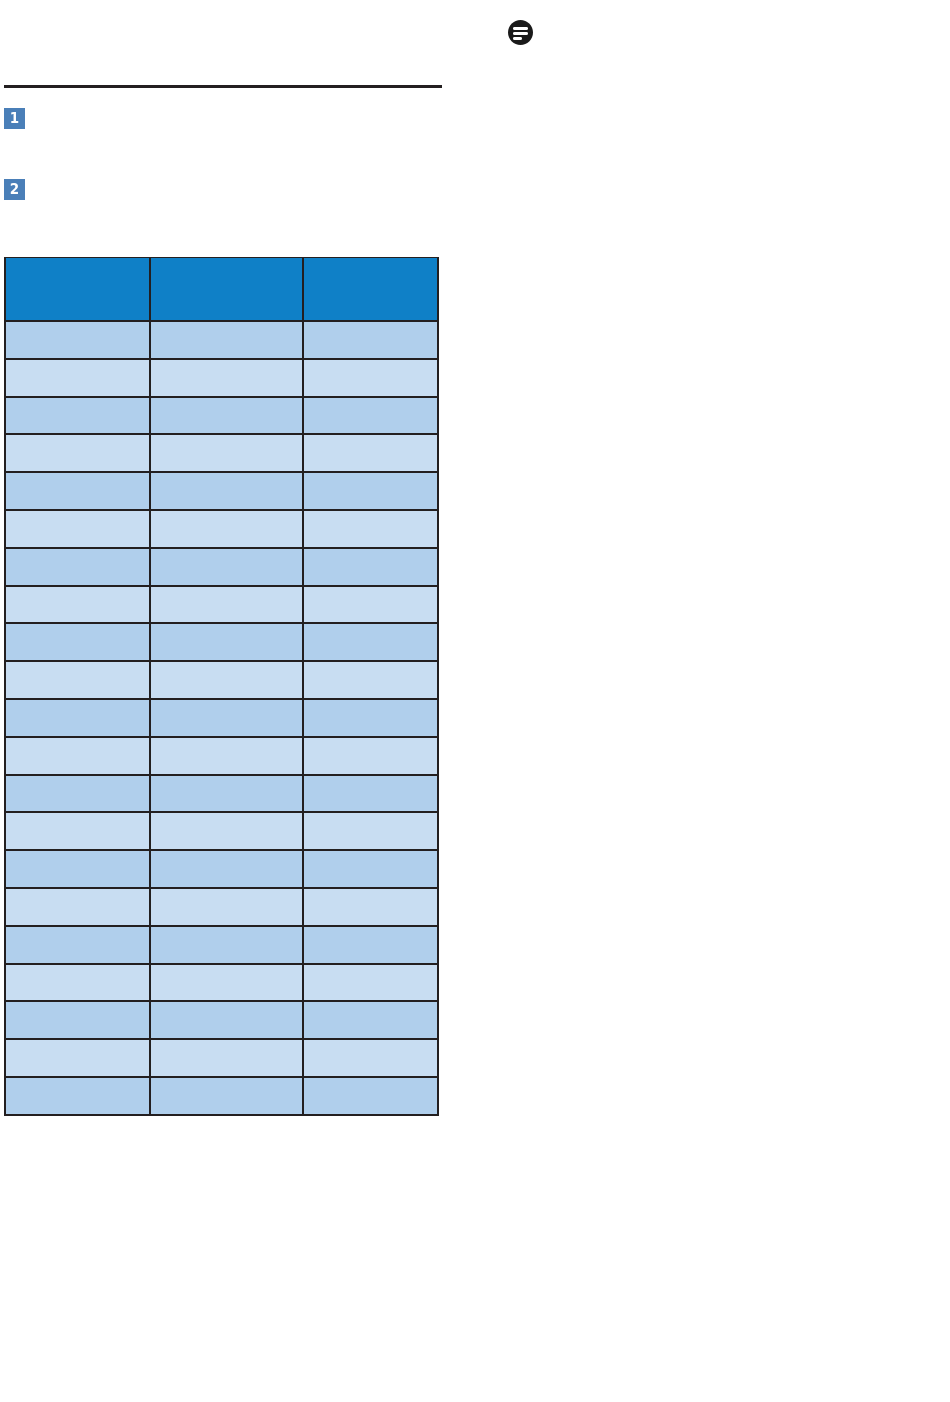 This screenshot has height=1402, width=950. I want to click on step-badge-2: 2, so click(14, 189).